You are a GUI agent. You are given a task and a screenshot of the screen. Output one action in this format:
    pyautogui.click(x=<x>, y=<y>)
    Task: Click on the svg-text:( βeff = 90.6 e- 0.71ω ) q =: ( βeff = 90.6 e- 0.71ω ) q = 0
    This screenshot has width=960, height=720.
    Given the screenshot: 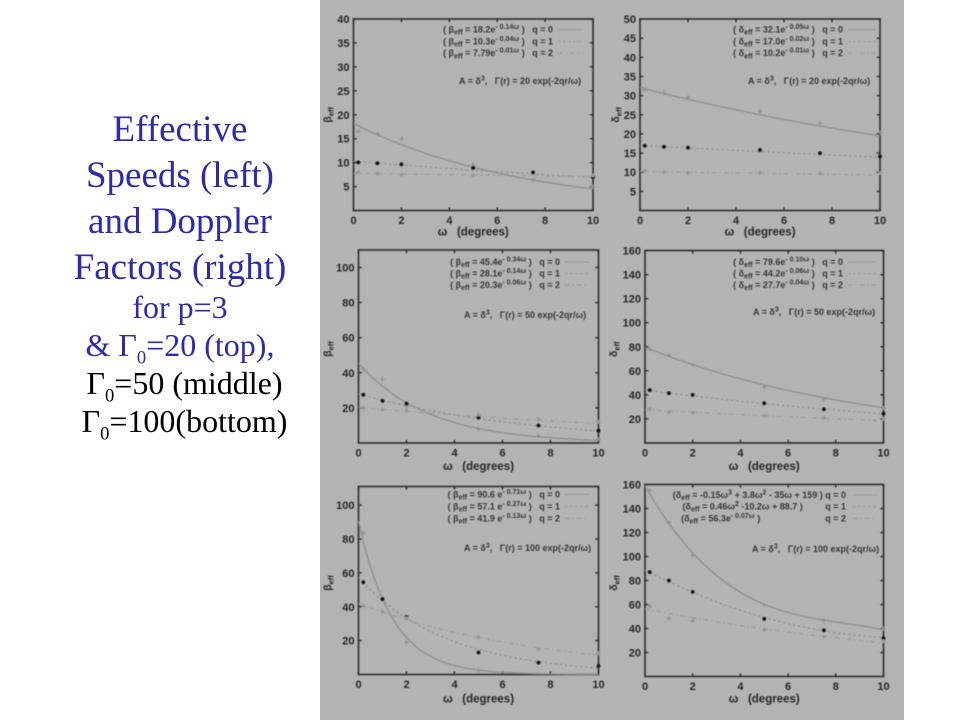 What is the action you would take?
    pyautogui.click(x=504, y=495)
    